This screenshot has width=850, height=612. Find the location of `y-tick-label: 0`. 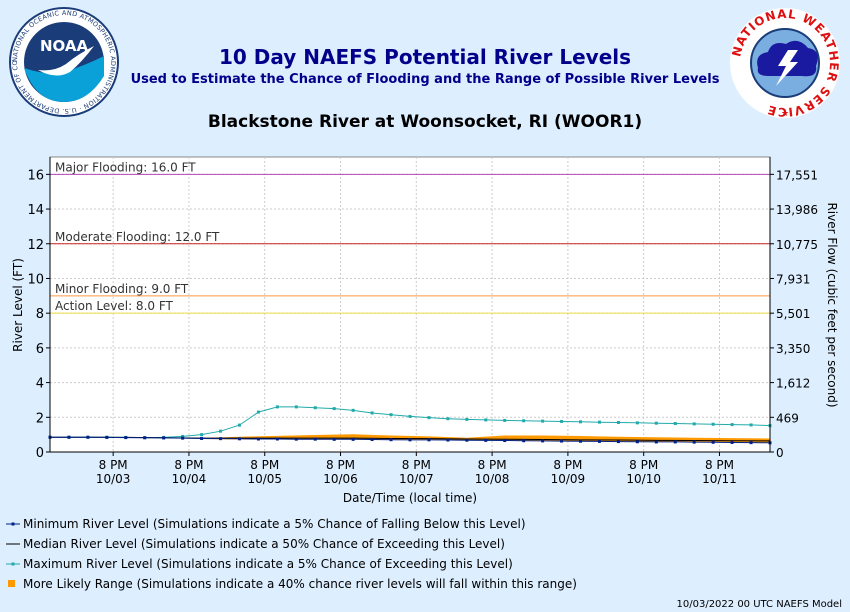

y-tick-label: 0 is located at coordinates (40, 453).